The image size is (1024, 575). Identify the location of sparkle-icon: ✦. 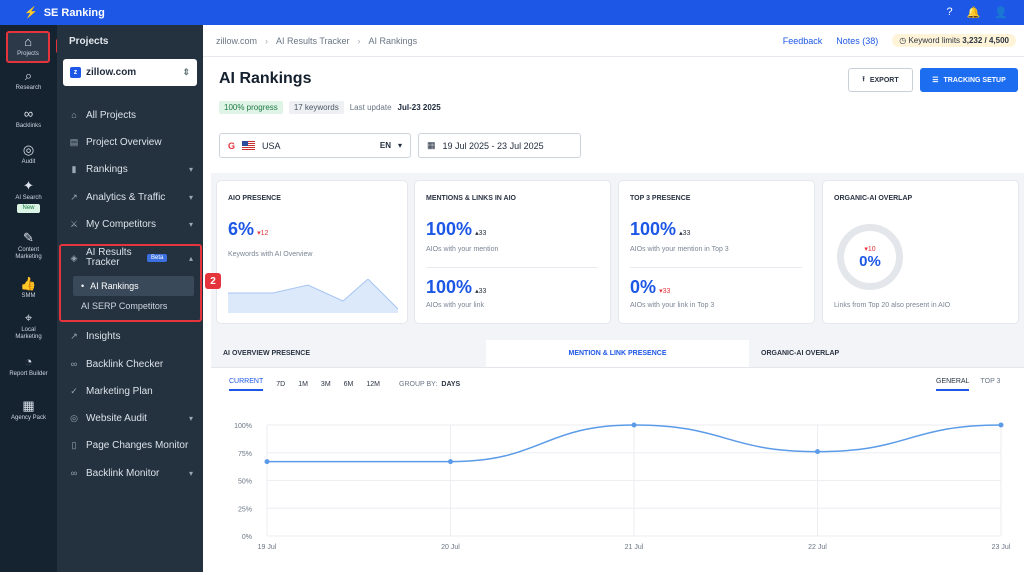
(28, 185).